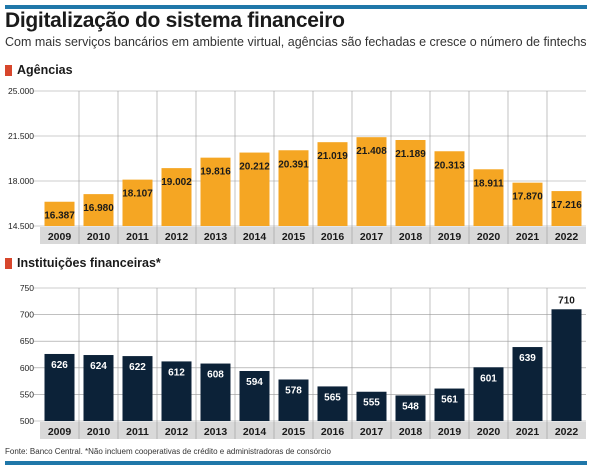 The width and height of the screenshot is (592, 474). I want to click on value-label-agencias-2022: 17.216, so click(566, 205).